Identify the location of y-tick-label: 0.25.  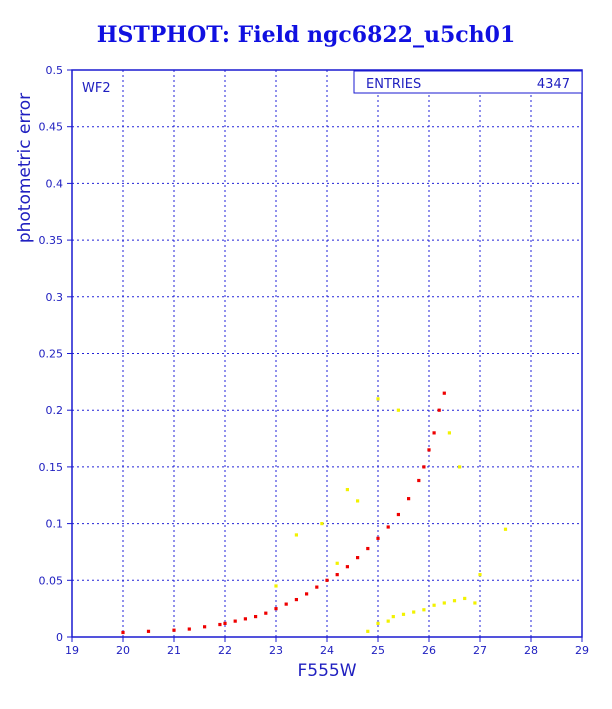
(51, 354).